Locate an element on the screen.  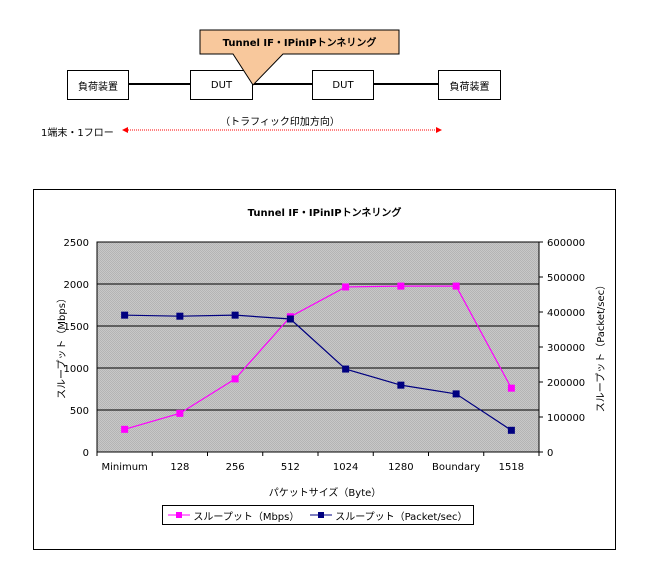
y-tick-label: 0 is located at coordinates (86, 453).